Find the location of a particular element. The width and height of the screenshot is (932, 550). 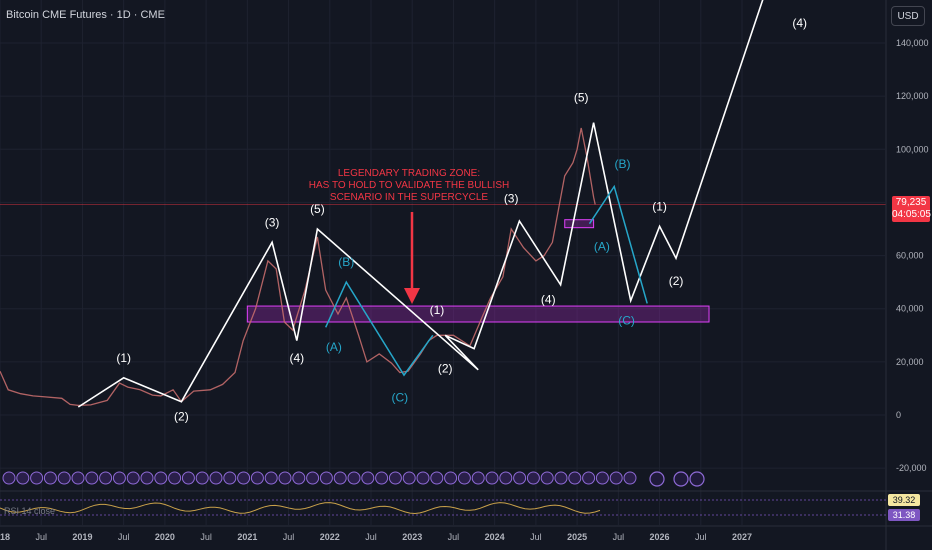

currency-button: USD is located at coordinates (908, 16).